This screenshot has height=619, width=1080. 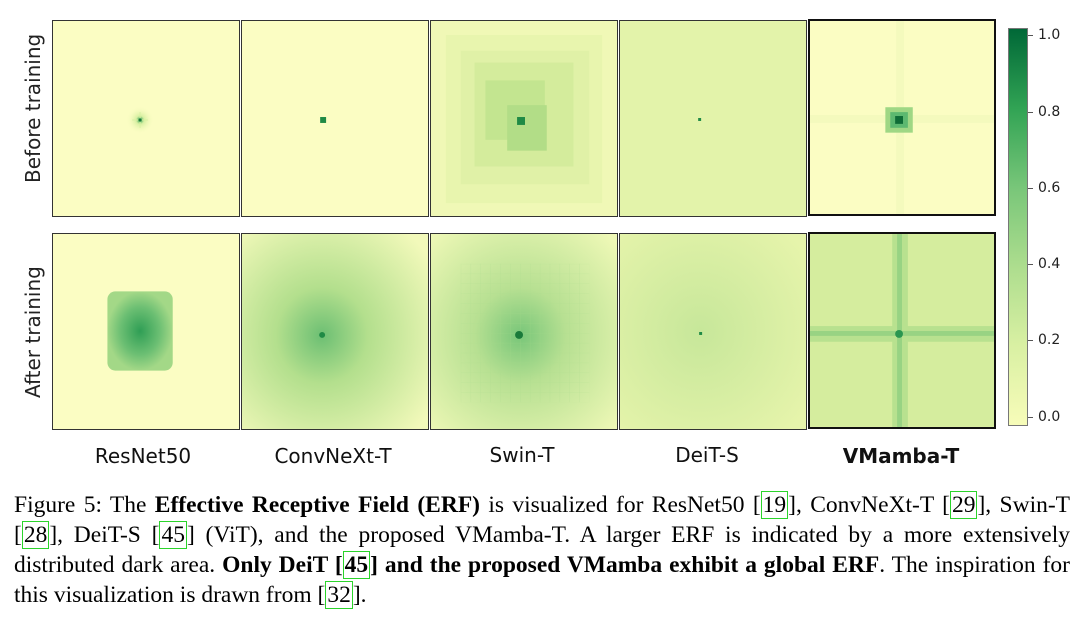 What do you see at coordinates (963, 505) in the screenshot?
I see `citation-link: 29` at bounding box center [963, 505].